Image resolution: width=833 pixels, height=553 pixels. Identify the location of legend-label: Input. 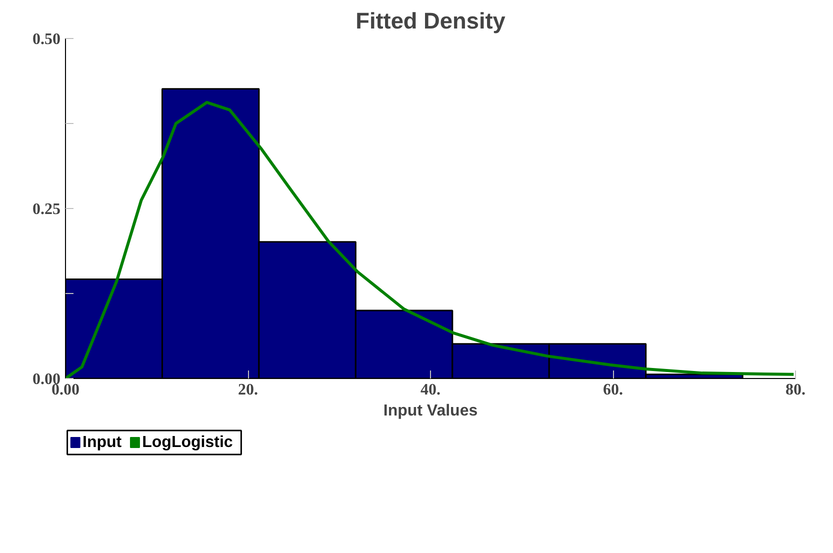
(102, 442).